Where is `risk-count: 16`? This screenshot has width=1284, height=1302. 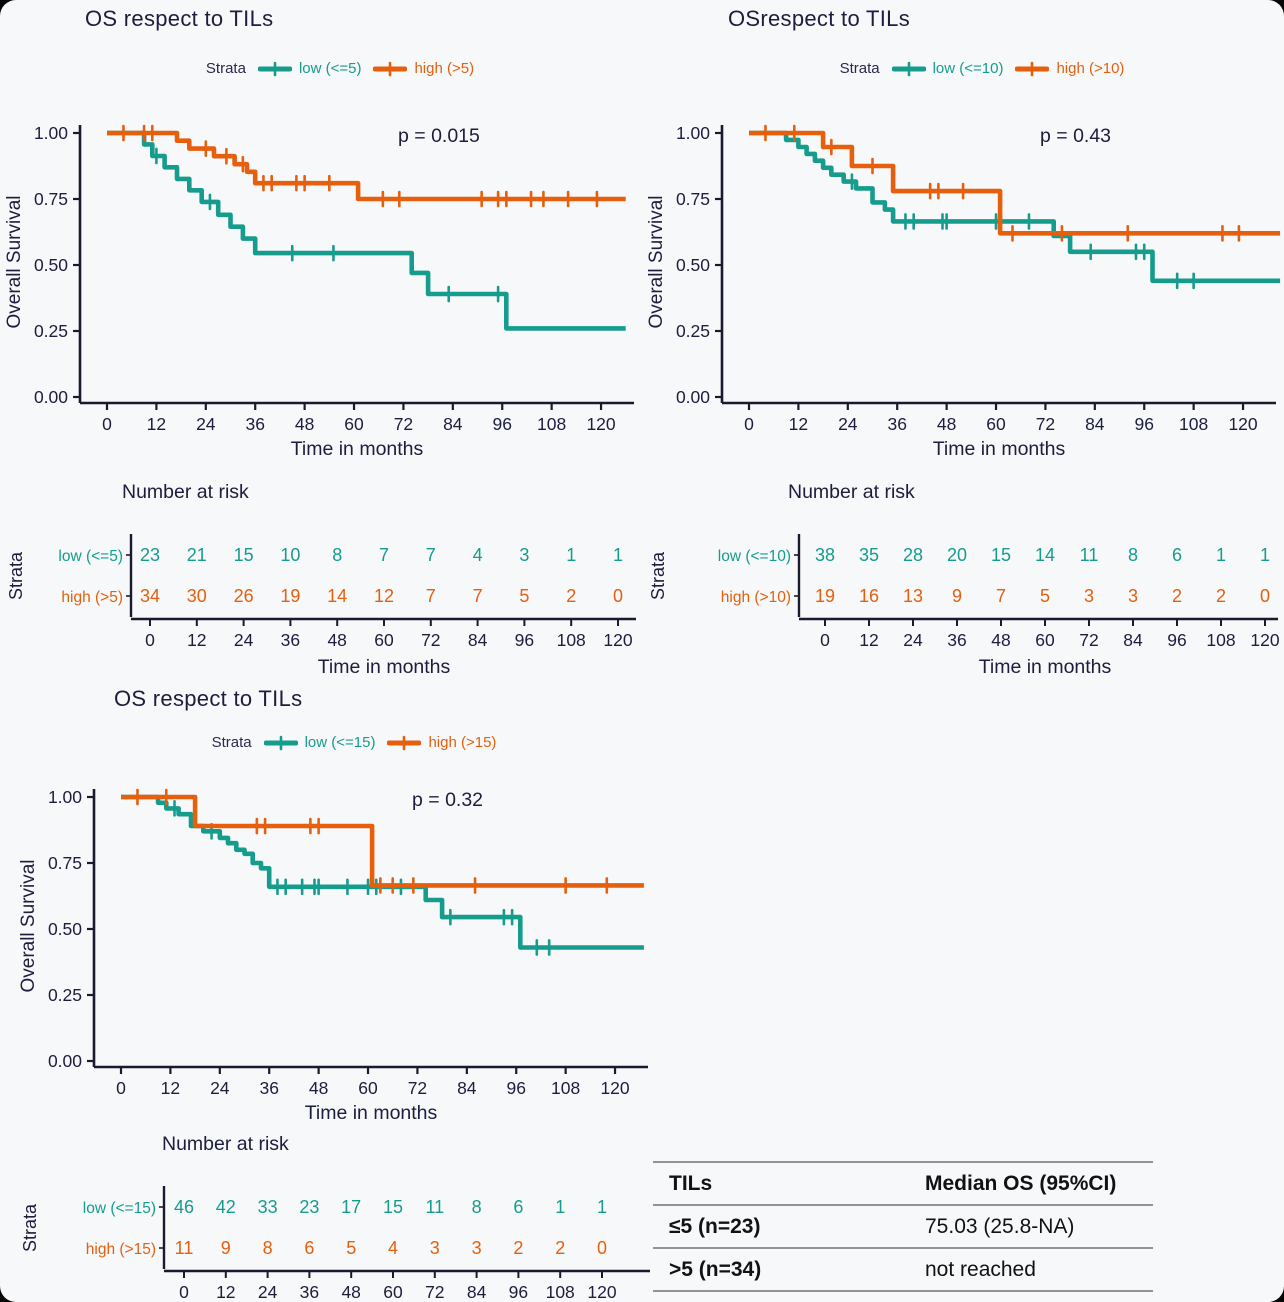 risk-count: 16 is located at coordinates (869, 596).